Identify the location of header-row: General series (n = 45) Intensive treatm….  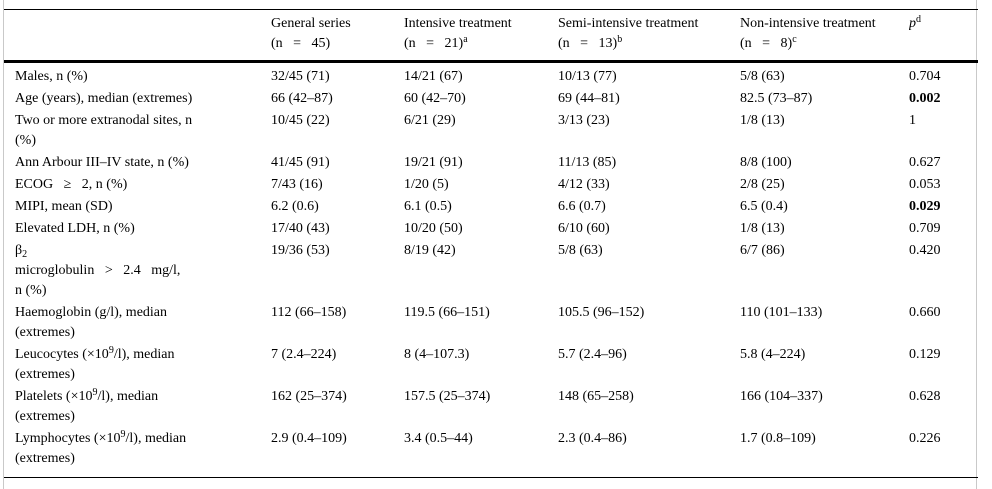
(491, 36).